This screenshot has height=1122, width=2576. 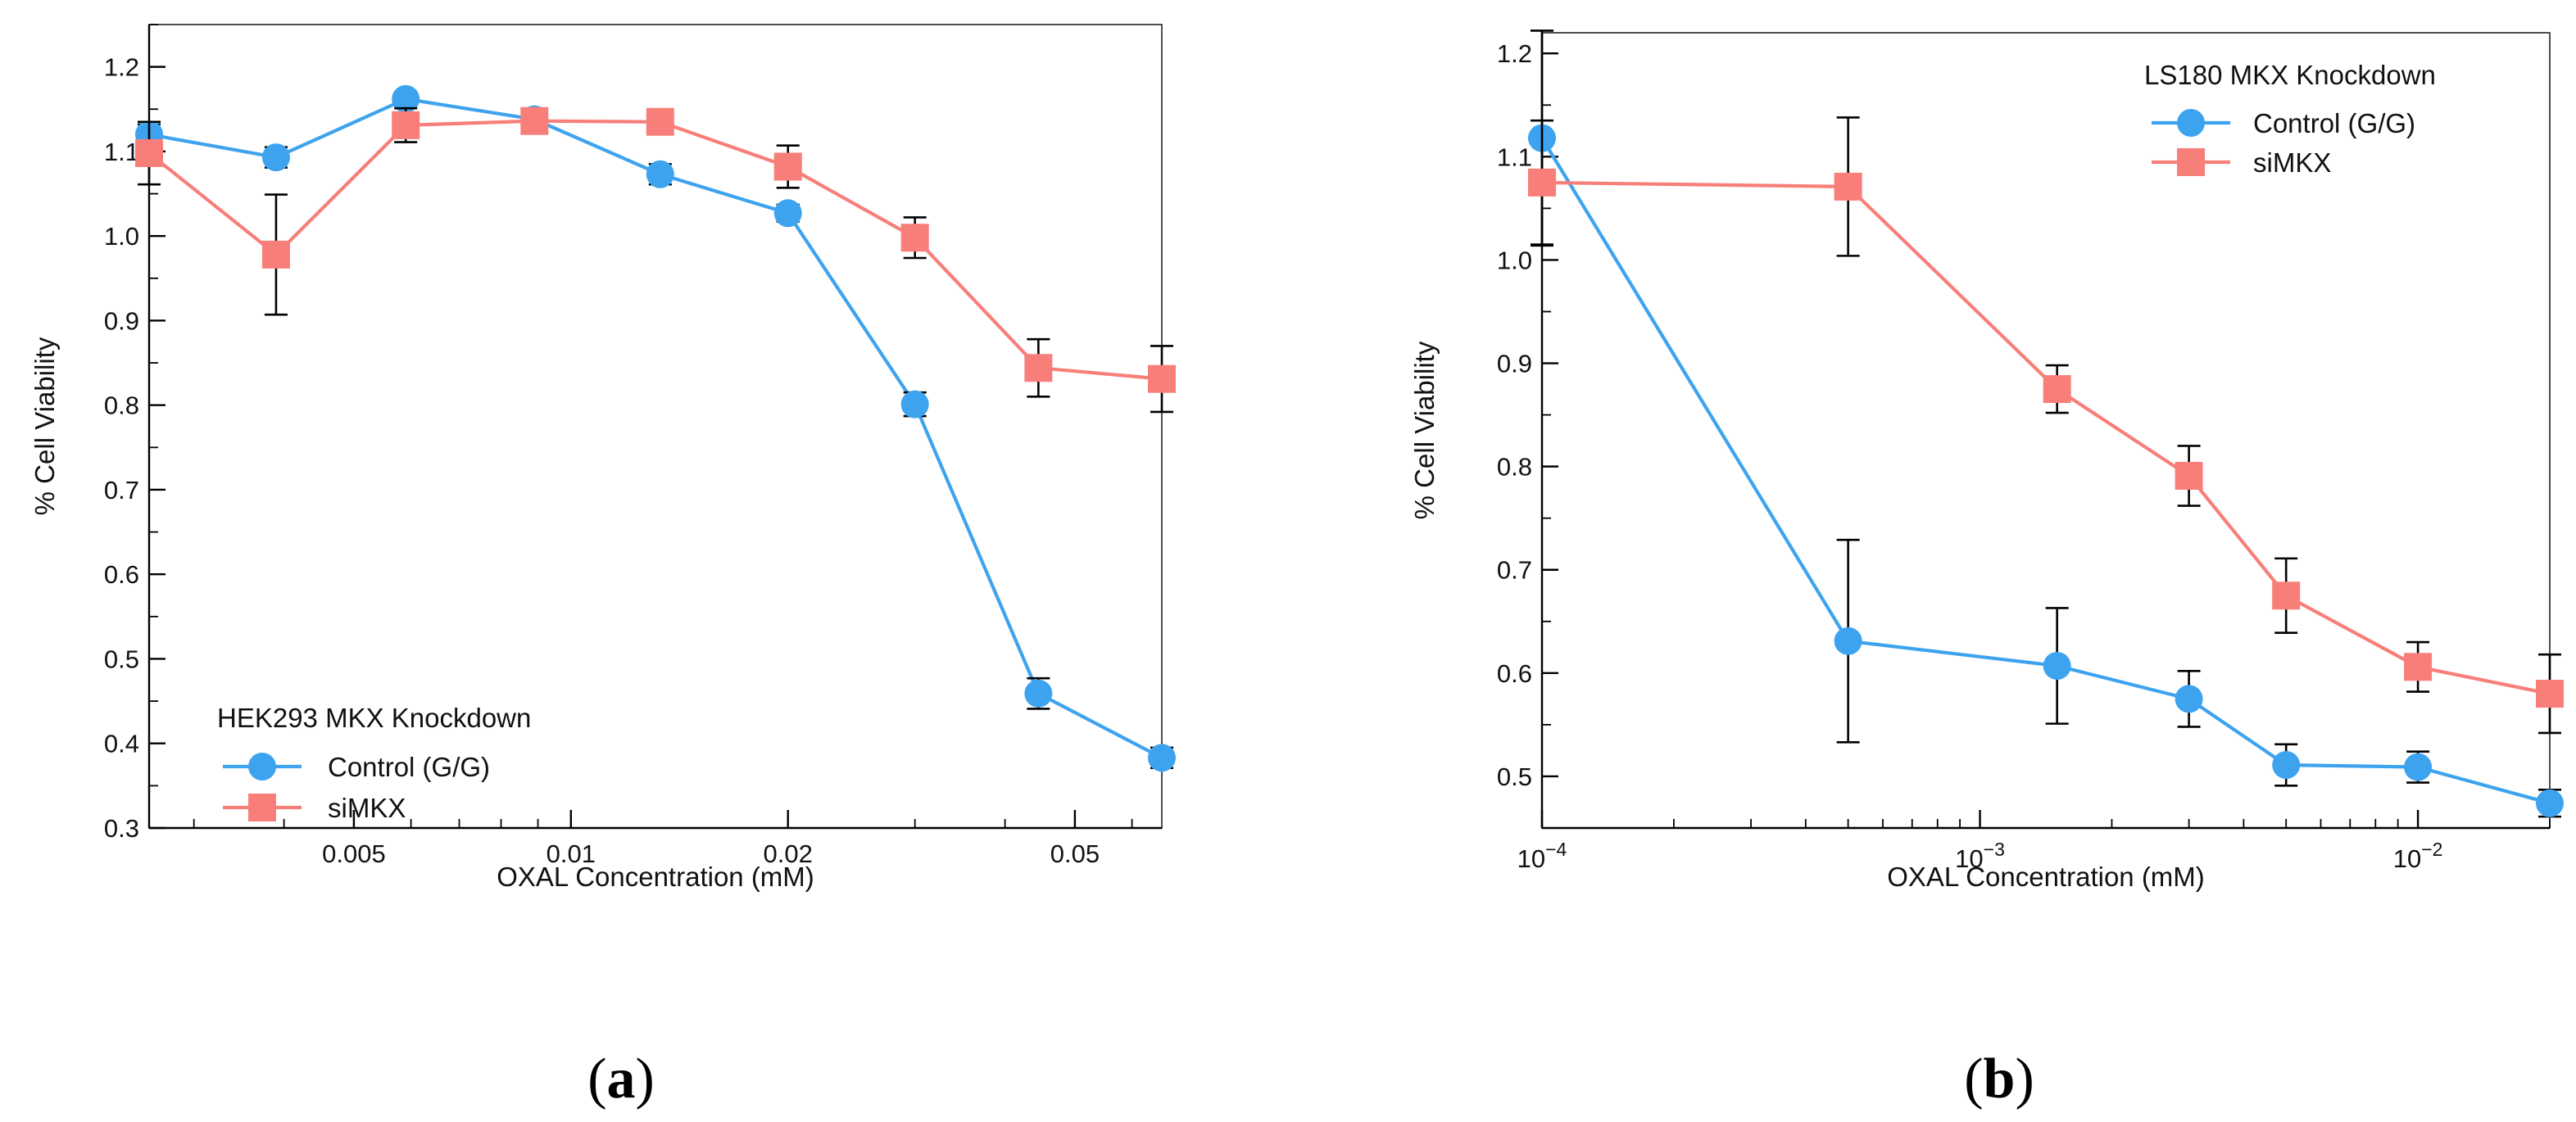 What do you see at coordinates (121, 828) in the screenshot?
I see `y-tick-label: 0.3` at bounding box center [121, 828].